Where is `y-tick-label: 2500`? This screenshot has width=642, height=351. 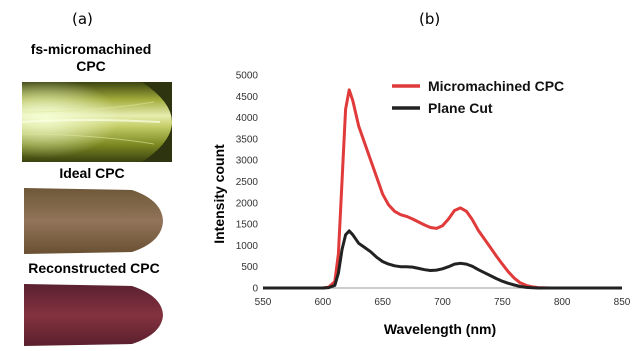 y-tick-label: 2500 is located at coordinates (247, 182).